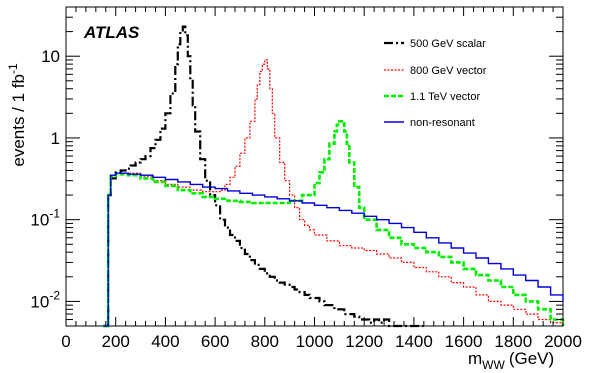 The image size is (596, 373). What do you see at coordinates (315, 341) in the screenshot?
I see `x-tick-label: 1000` at bounding box center [315, 341].